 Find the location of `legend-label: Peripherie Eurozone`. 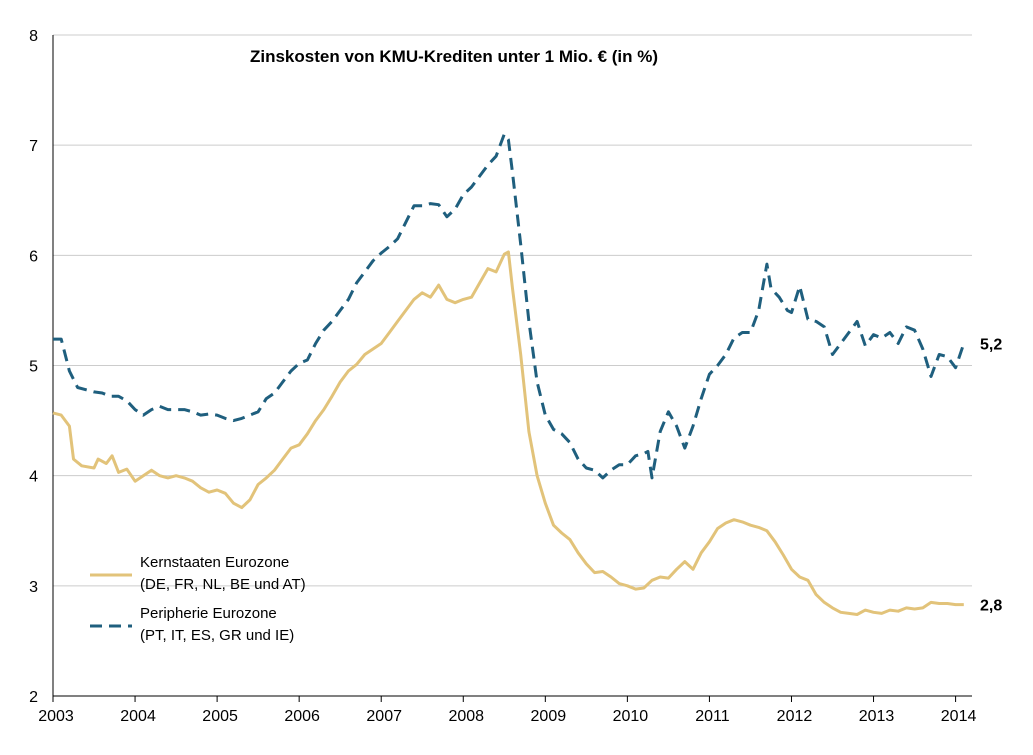

legend-label: Peripherie Eurozone is located at coordinates (208, 613).